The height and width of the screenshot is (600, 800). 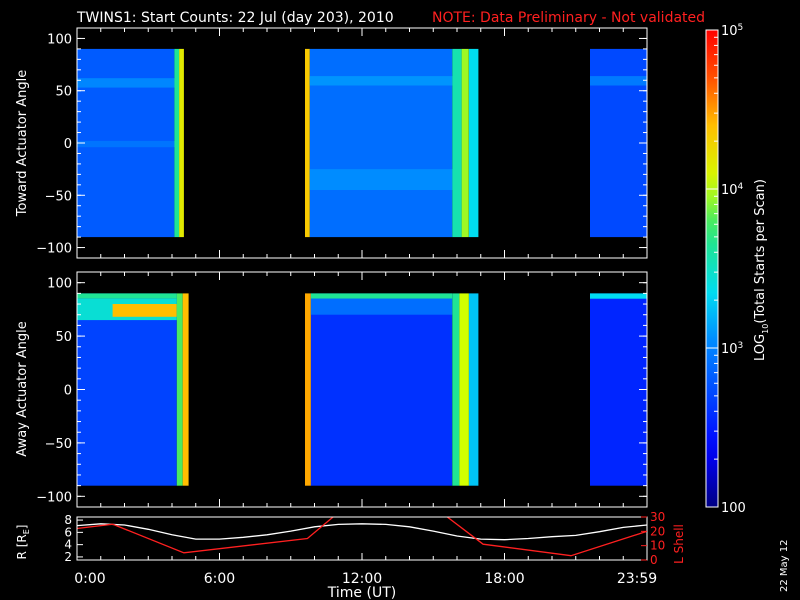 What do you see at coordinates (58, 444) in the screenshot?
I see `away-ytick-label: −50` at bounding box center [58, 444].